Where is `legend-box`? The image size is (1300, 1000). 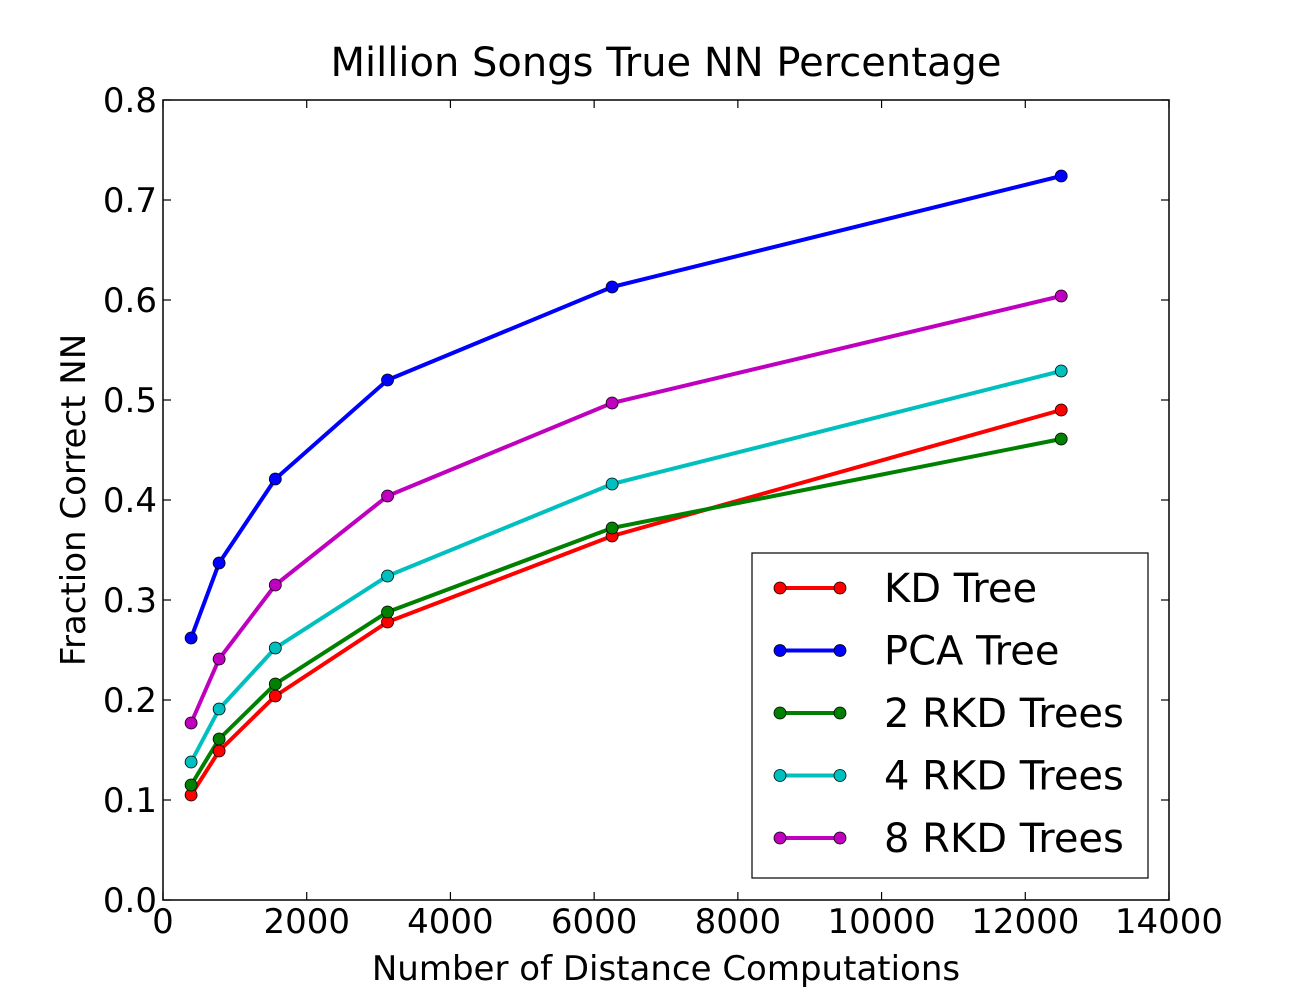
legend-box is located at coordinates (950, 715).